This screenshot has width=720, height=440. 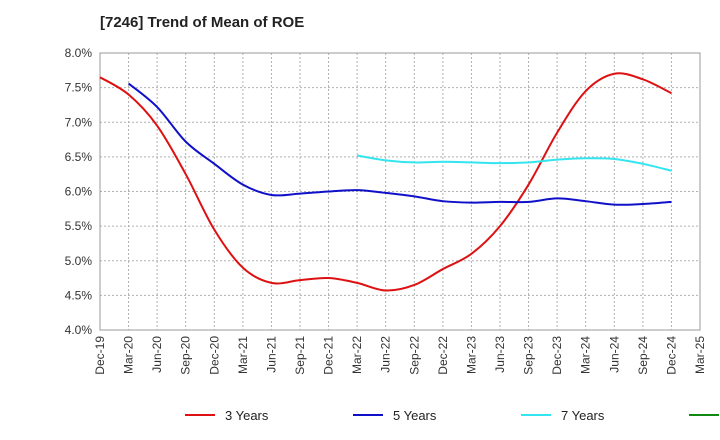 What do you see at coordinates (129, 355) in the screenshot?
I see `x-tick-label: Mar-20` at bounding box center [129, 355].